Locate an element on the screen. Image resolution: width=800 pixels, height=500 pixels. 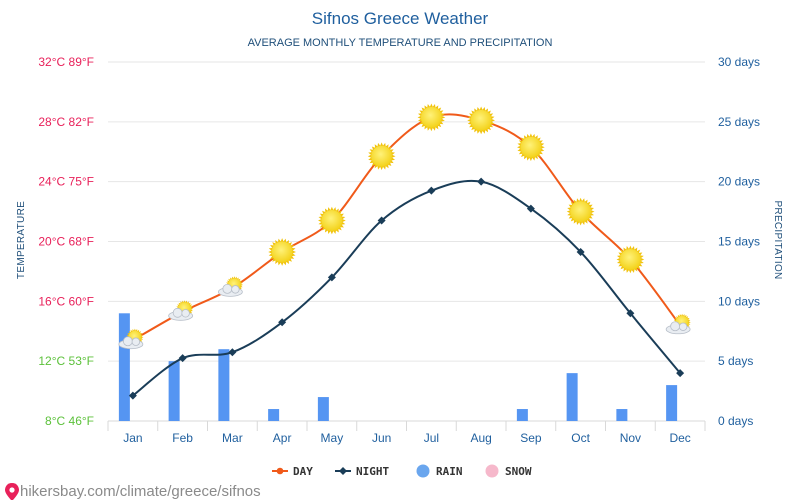
y-right-tick-label: 15 days is located at coordinates (739, 242).